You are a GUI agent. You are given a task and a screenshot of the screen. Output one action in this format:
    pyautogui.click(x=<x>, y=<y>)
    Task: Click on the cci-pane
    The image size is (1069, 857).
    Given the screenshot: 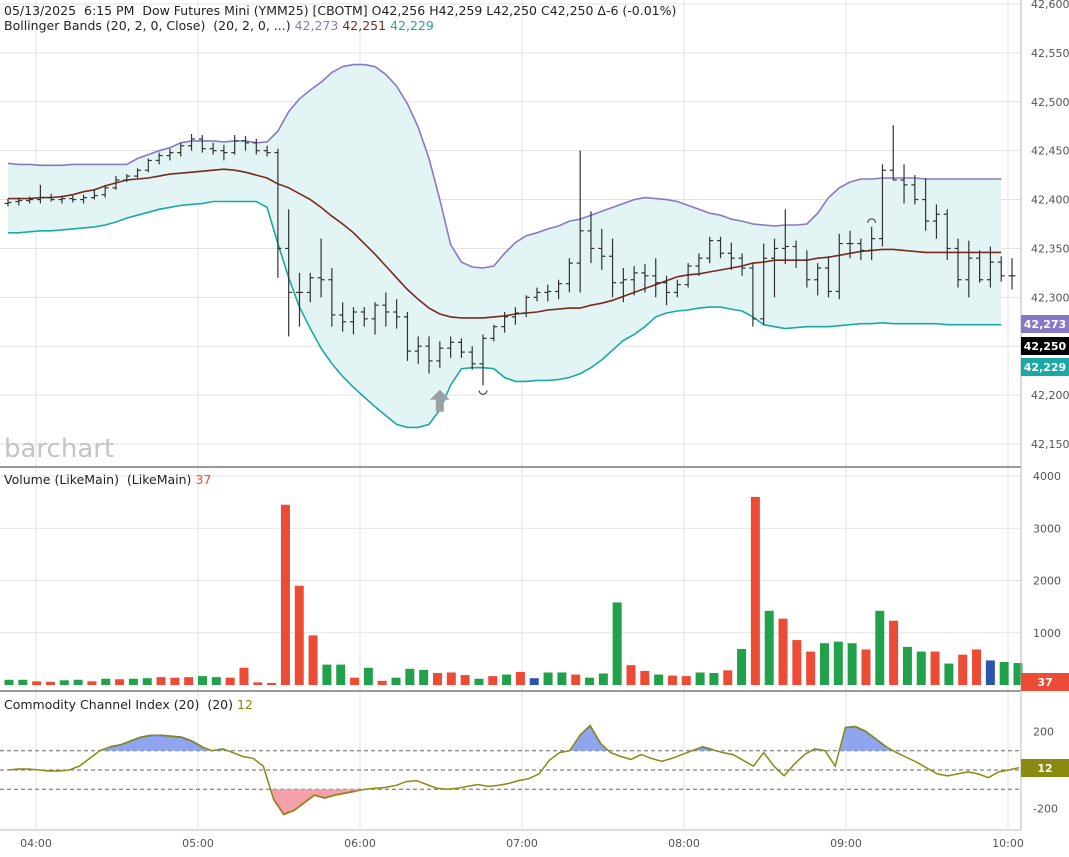 What is the action you would take?
    pyautogui.click(x=510, y=770)
    